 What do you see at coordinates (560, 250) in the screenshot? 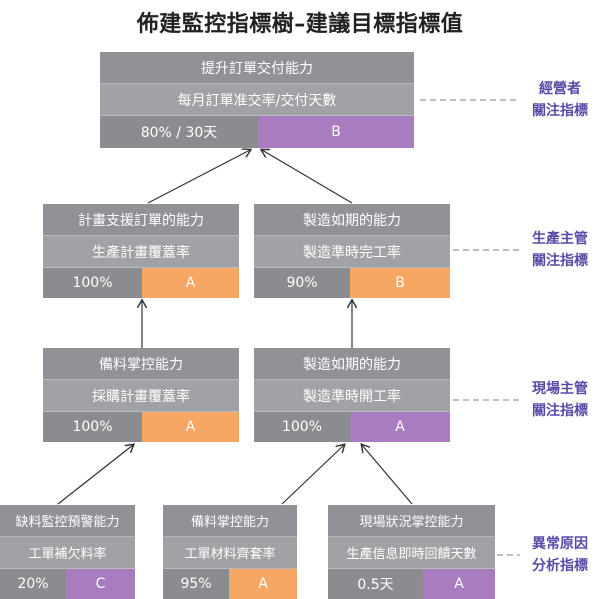
I see `tier-label-production-manager: 生產主管 關注指標` at bounding box center [560, 250].